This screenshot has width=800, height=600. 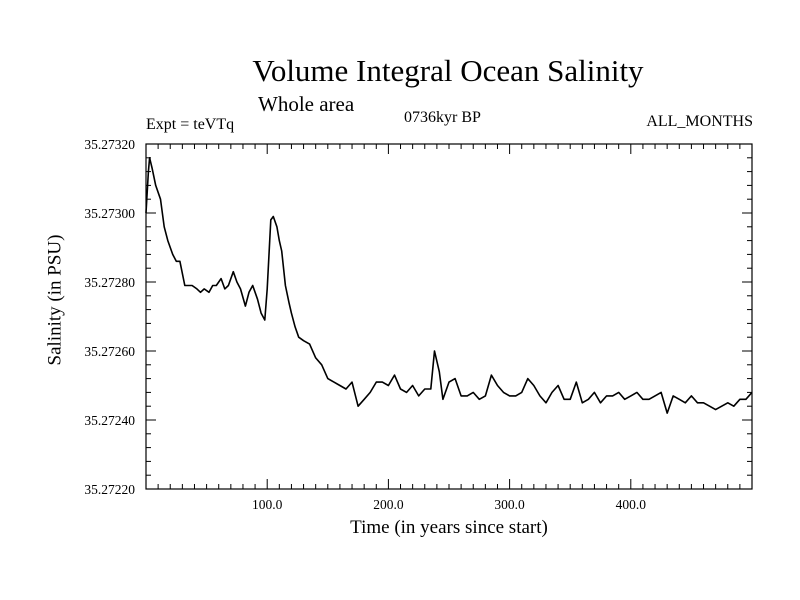 I want to click on months-label: ALL_MONTHS, so click(x=699, y=121).